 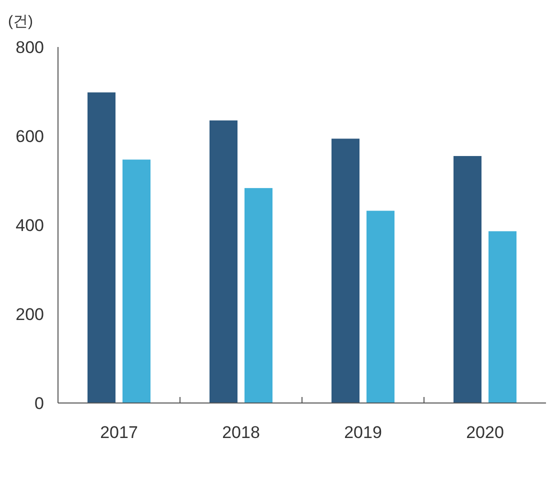 What do you see at coordinates (30, 225) in the screenshot?
I see `y-tick-label: 400` at bounding box center [30, 225].